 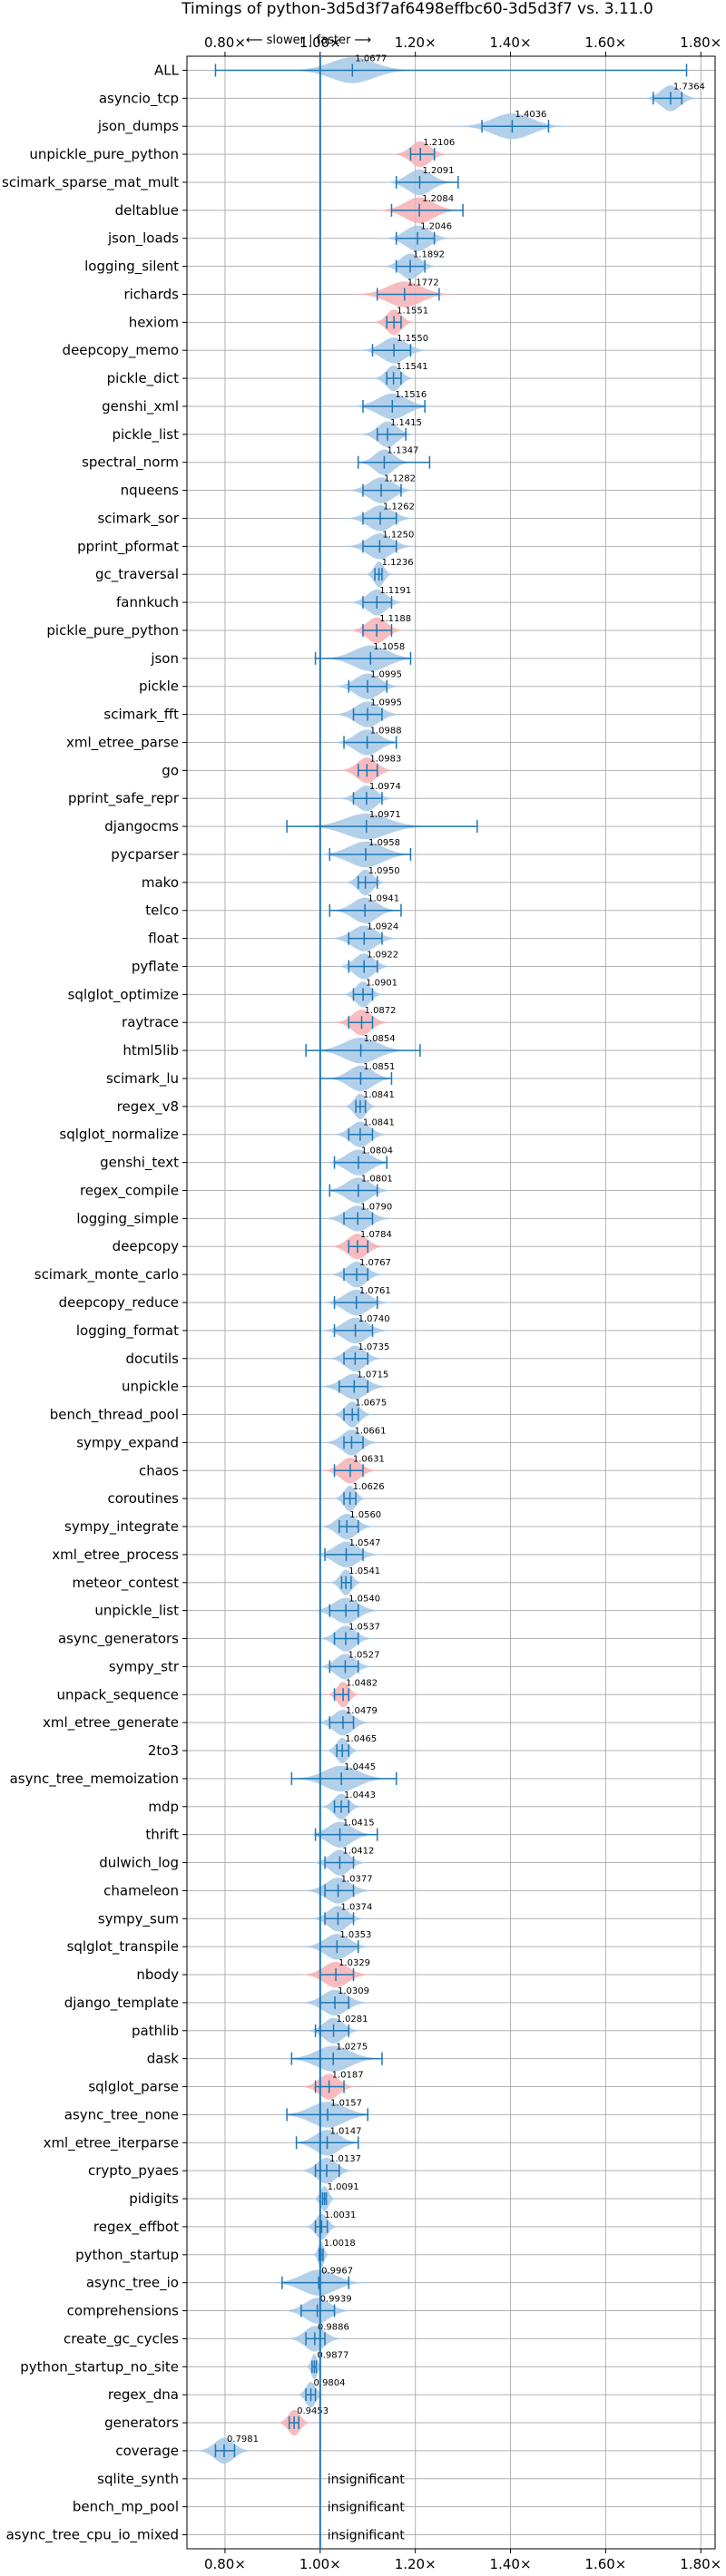 I want to click on benchmark-label: float, so click(x=163, y=939).